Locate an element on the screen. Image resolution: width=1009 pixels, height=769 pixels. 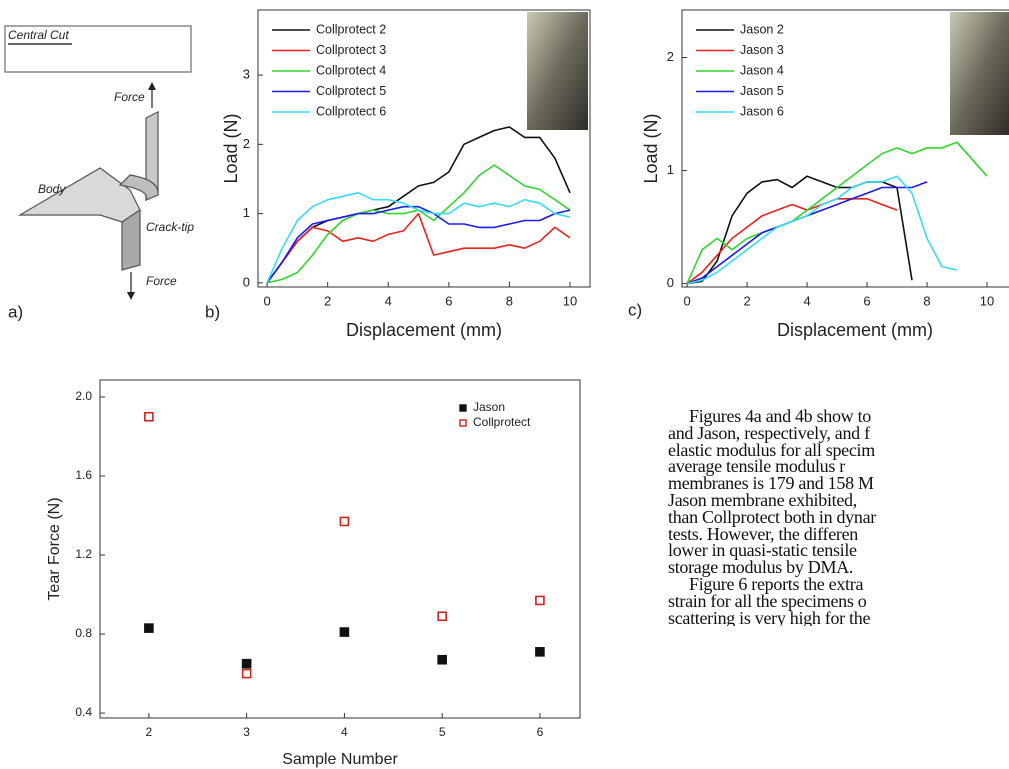
legend-label: Jason 4 is located at coordinates (762, 70).